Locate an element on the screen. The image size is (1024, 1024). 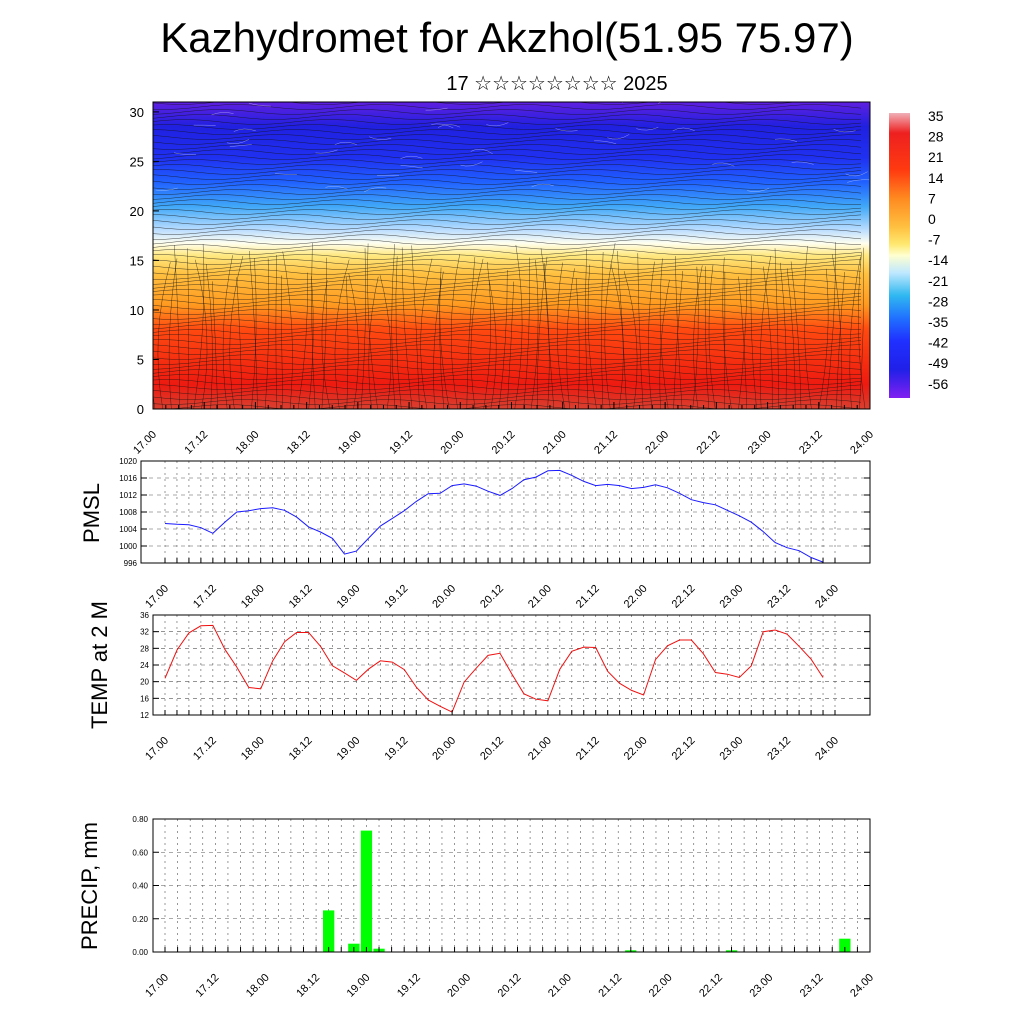
precip-x-tick-label: 19.12 is located at coordinates (409, 986).